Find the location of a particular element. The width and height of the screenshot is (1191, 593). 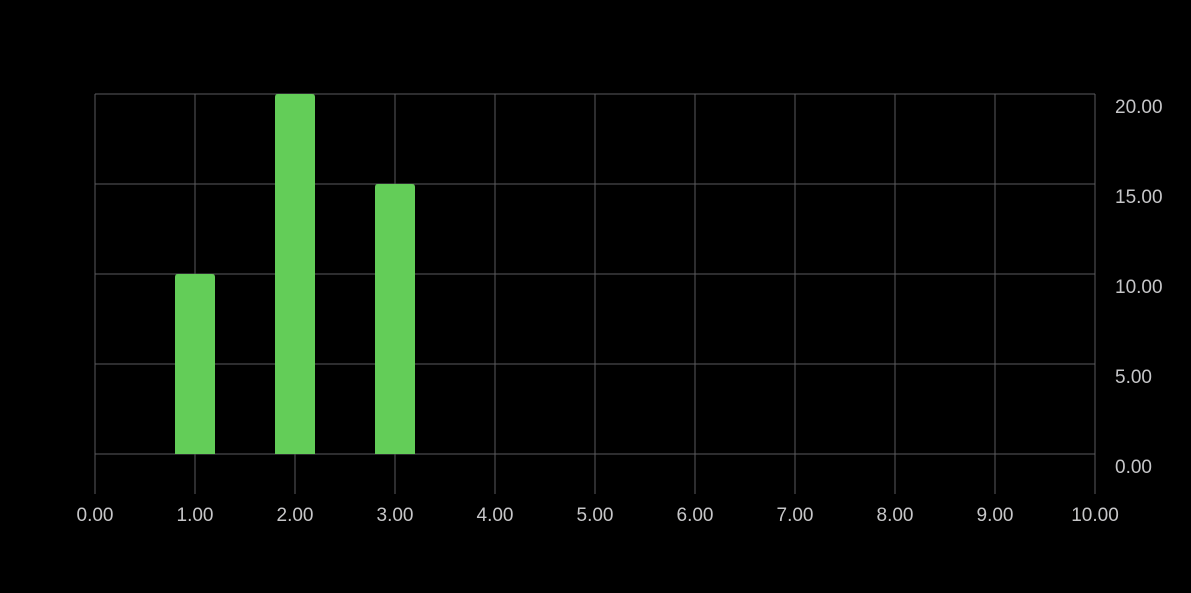

y-axis-ticks: 0.00 5.00 10.00 15.00 20.00 is located at coordinates (1139, 287).